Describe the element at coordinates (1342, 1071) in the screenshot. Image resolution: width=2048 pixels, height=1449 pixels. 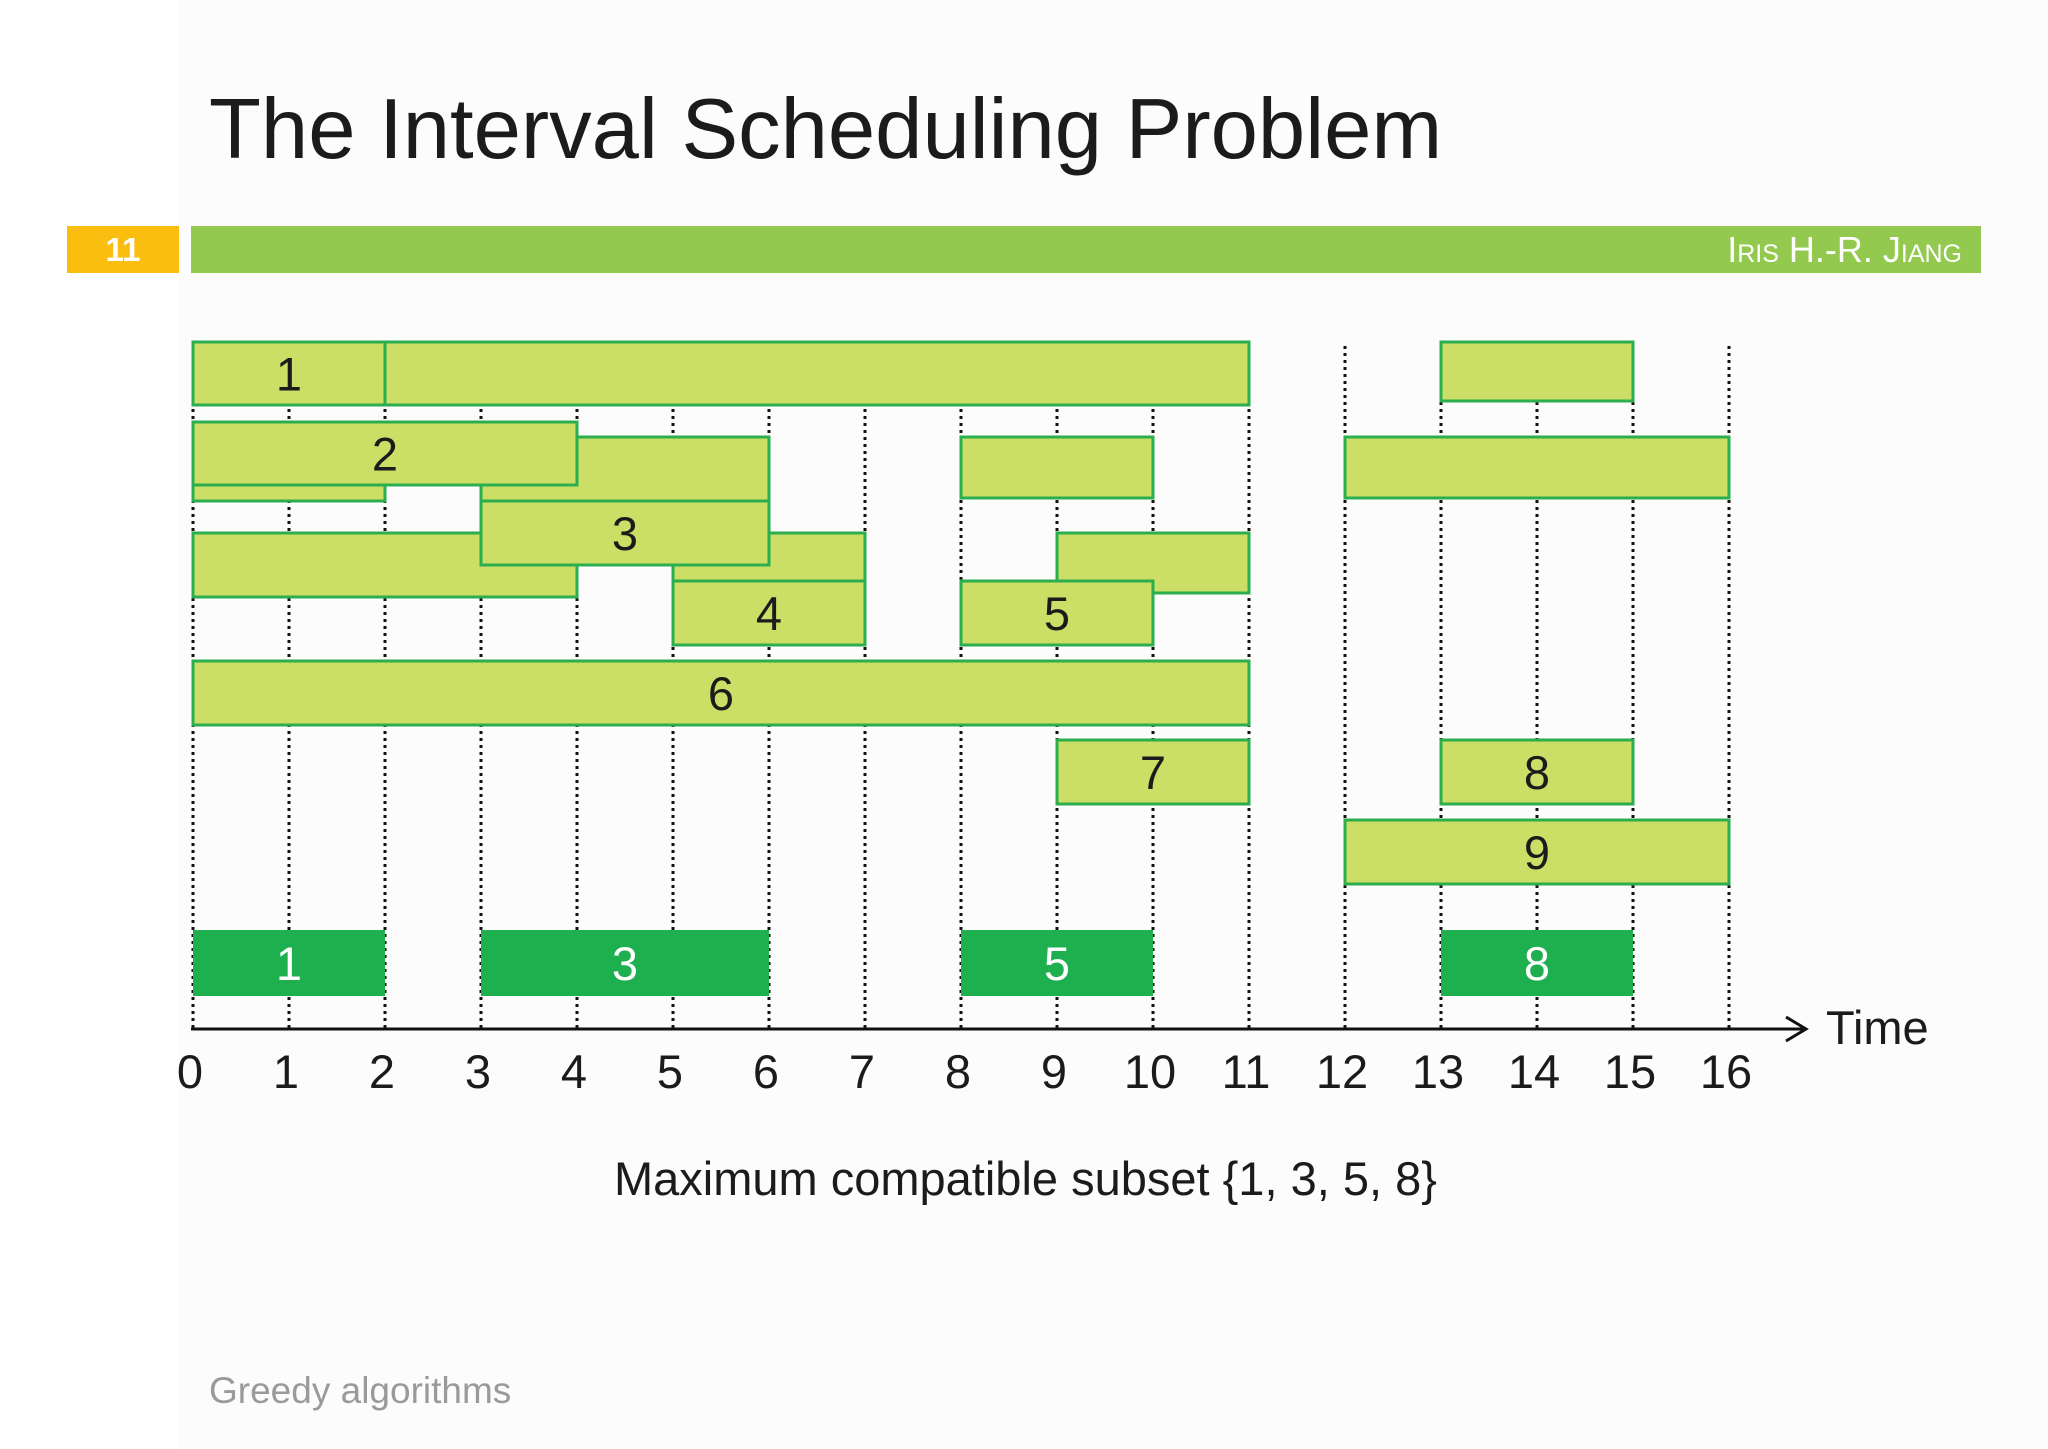
I see `axis-tick-label: 12` at that location.